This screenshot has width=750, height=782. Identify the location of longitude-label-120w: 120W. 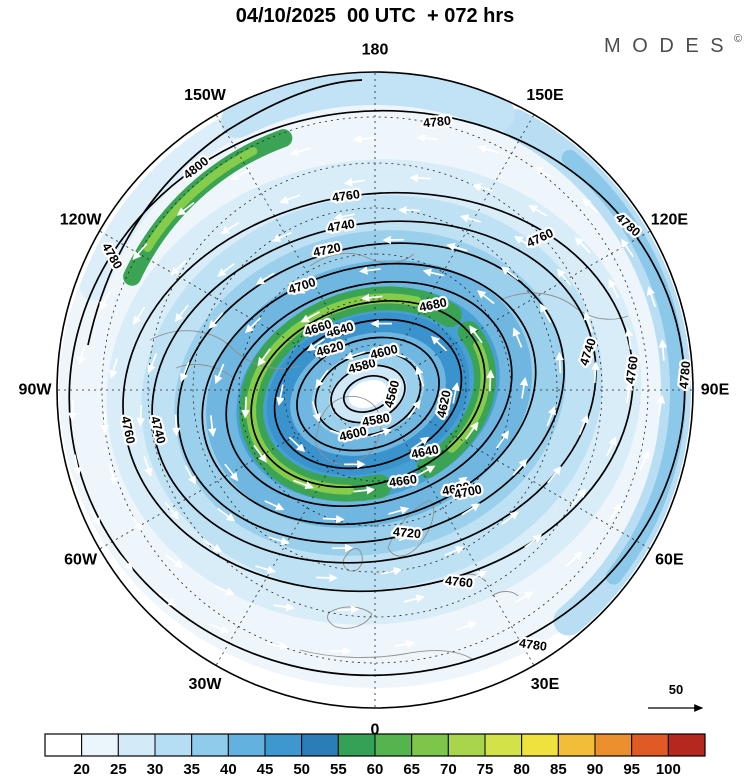
(81, 220).